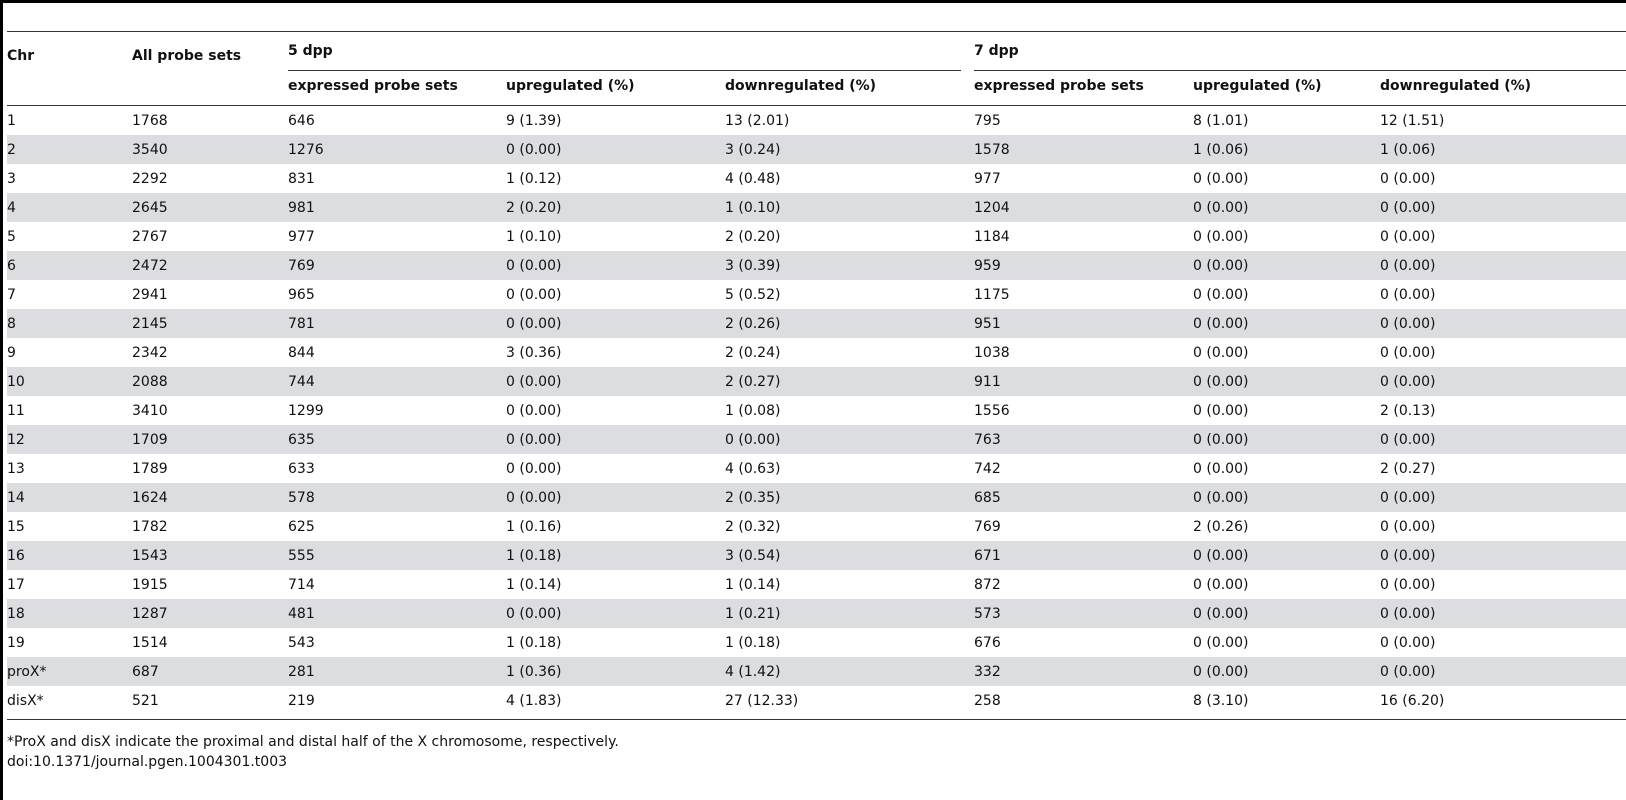 This screenshot has height=800, width=1626. Describe the element at coordinates (1, 400) in the screenshot. I see `page-left-rule` at that location.